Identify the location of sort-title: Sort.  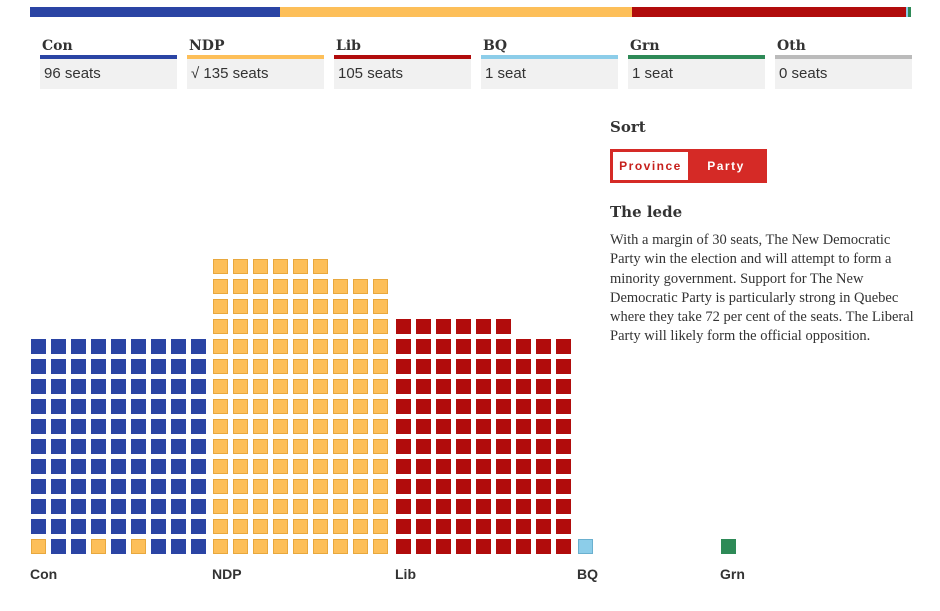
(628, 127).